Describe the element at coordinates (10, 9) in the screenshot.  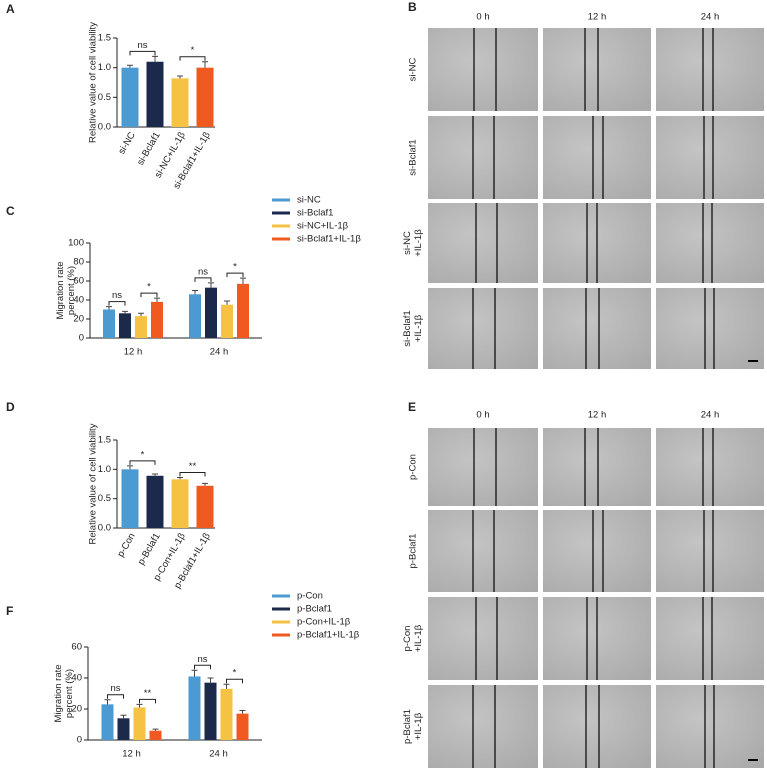
I see `panel-letter: A` at that location.